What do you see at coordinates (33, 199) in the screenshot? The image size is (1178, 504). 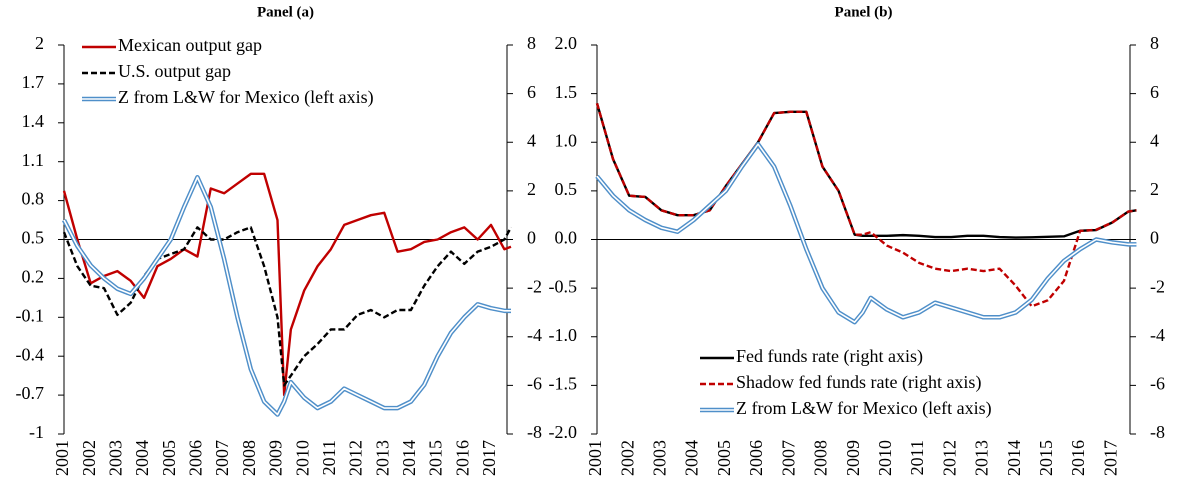 I see `y-tick-label: 0.8` at bounding box center [33, 199].